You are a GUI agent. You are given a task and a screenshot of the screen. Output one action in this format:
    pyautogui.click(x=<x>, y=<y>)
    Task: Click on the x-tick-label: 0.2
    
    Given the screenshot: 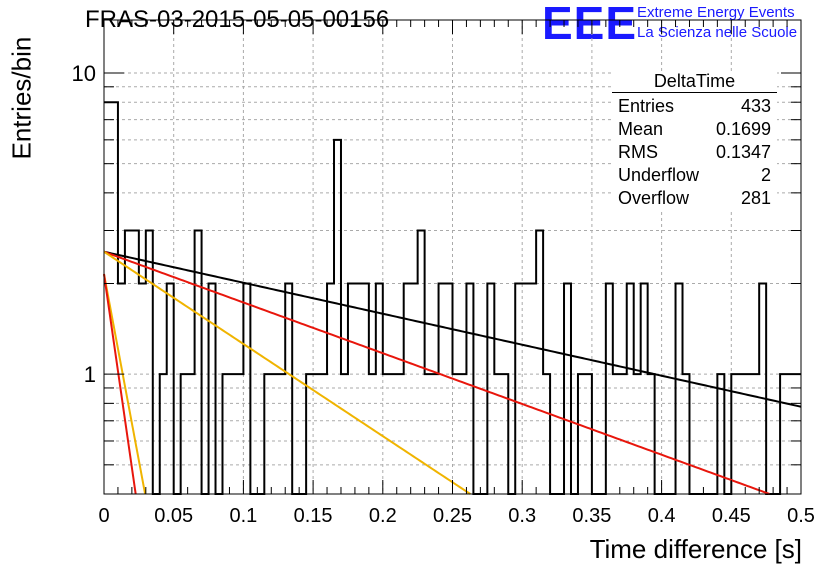 What is the action you would take?
    pyautogui.click(x=383, y=516)
    